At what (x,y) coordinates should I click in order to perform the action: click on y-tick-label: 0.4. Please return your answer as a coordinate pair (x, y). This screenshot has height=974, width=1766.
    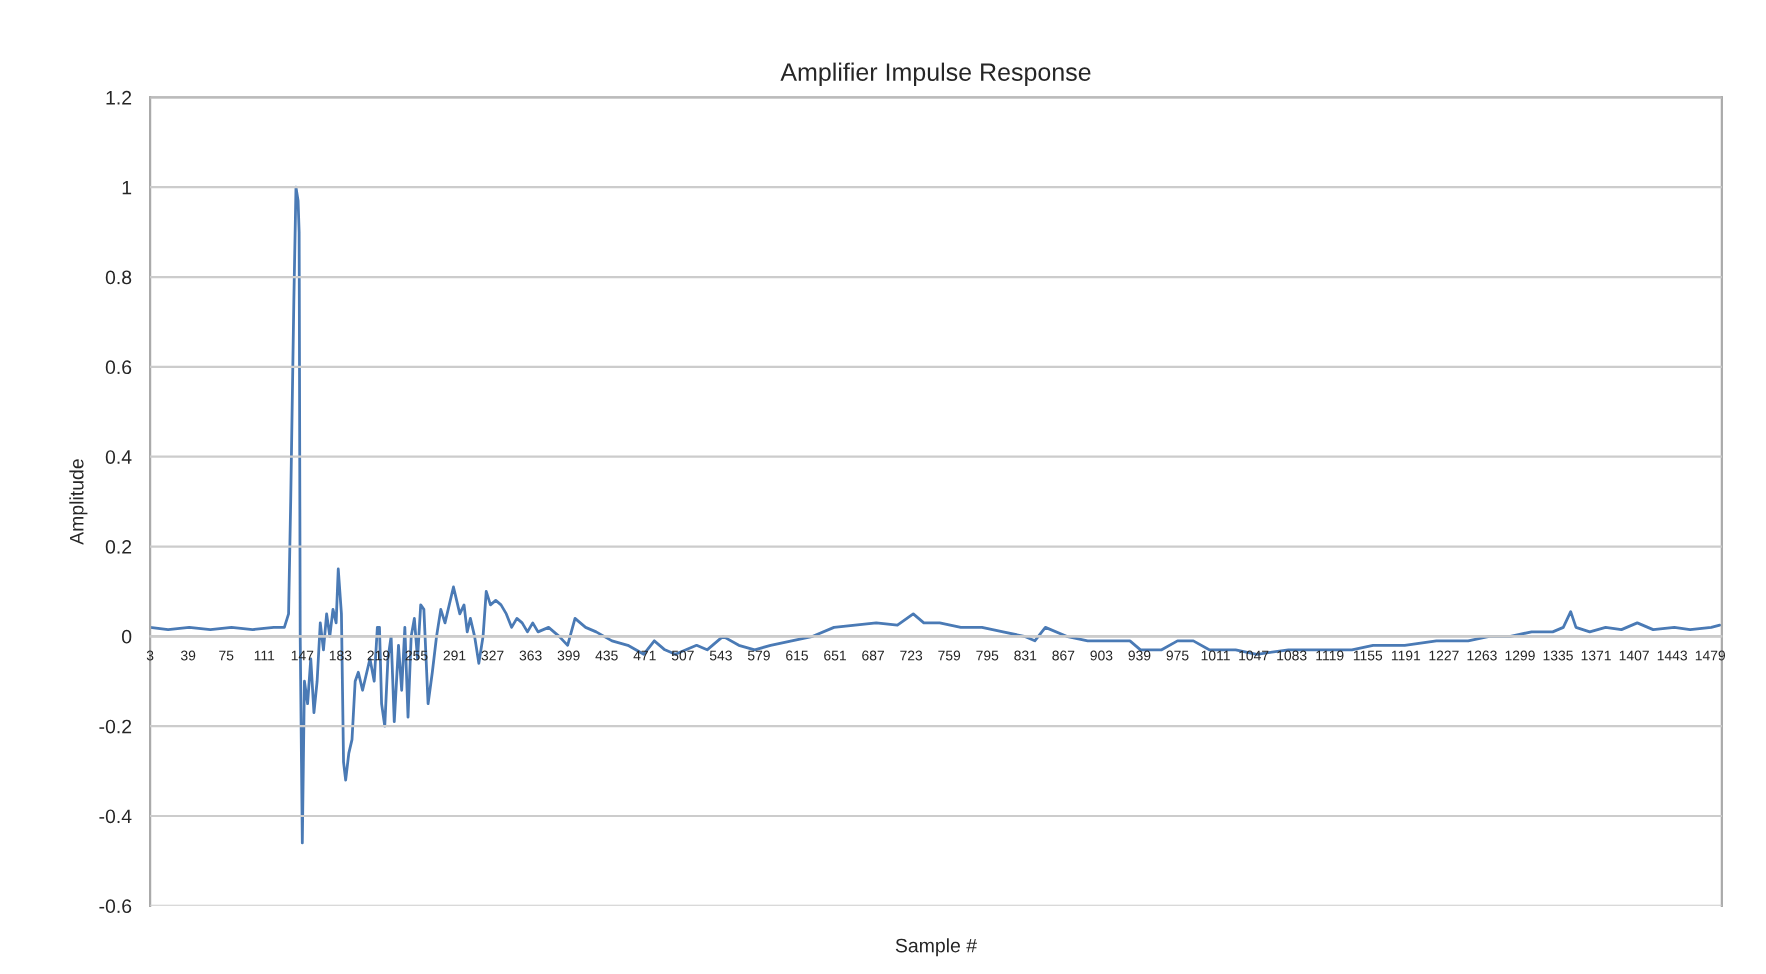
    Looking at the image, I should click on (118, 457).